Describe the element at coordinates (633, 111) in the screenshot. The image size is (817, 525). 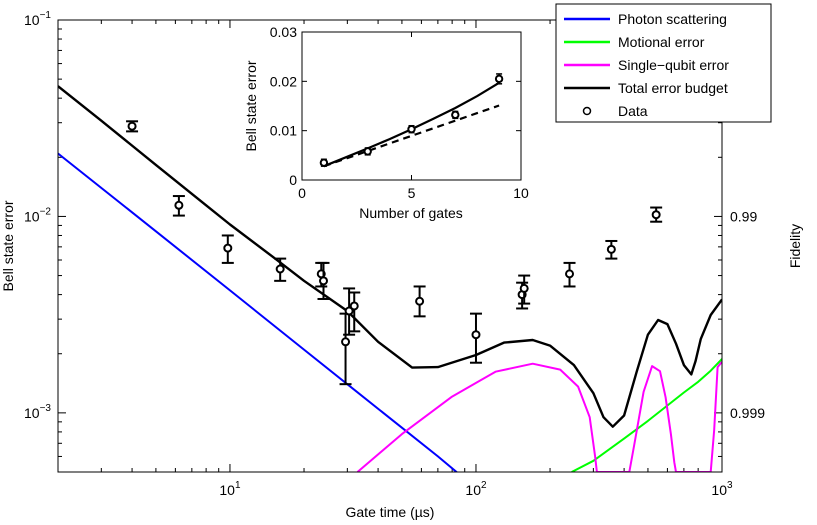
I see `legend-label: Data` at that location.